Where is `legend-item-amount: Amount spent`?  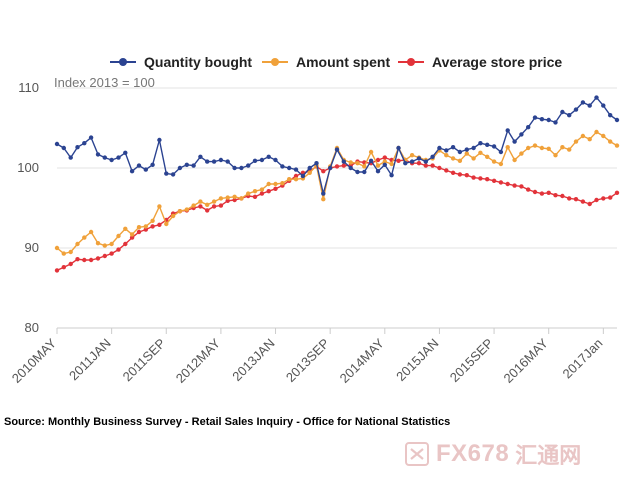
legend-item-amount: Amount spent is located at coordinates (326, 62).